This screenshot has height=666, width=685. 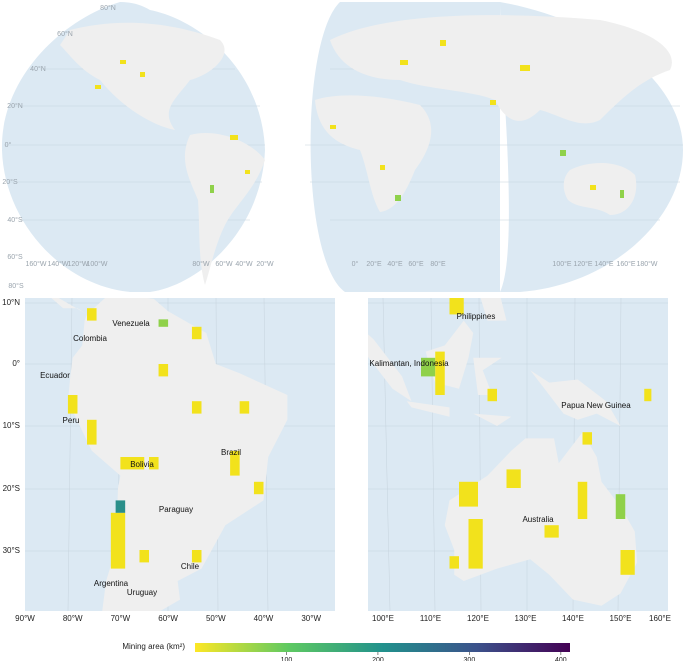 What do you see at coordinates (38, 69) in the screenshot?
I see `lat-label: 40°N` at bounding box center [38, 69].